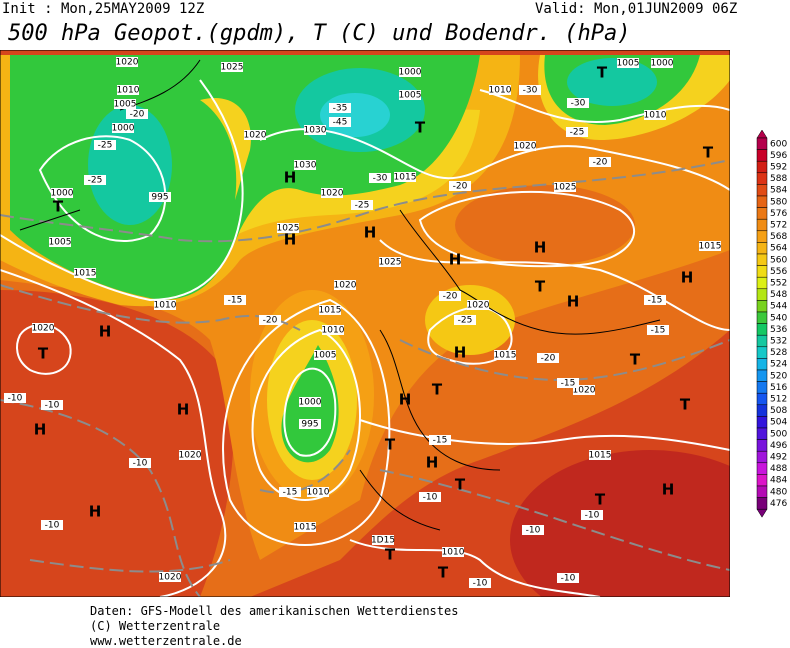  What do you see at coordinates (636, 9) in the screenshot?
I see `valid-time: Valid: Mon,01JUN2009 06Z` at bounding box center [636, 9].